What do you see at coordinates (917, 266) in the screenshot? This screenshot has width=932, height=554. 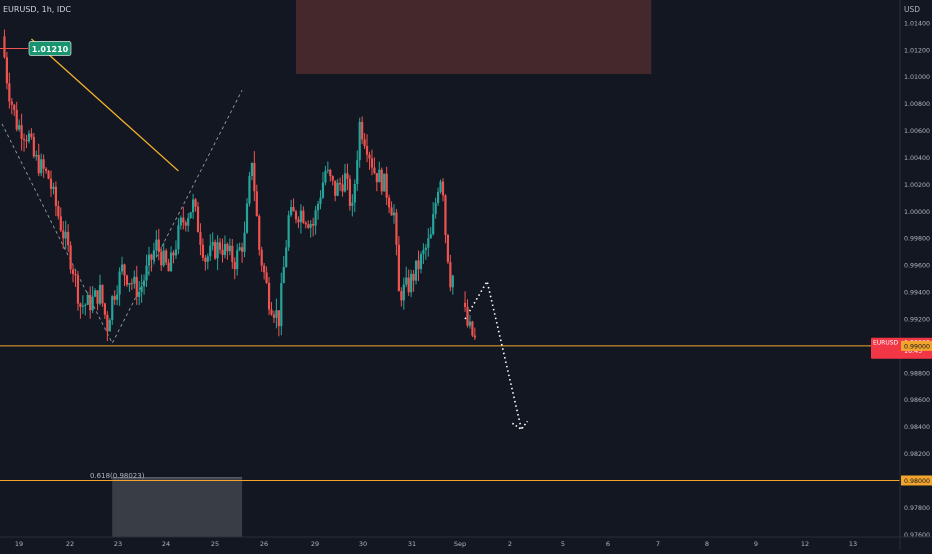 I see `price-tick-label: 0.99600` at bounding box center [917, 266].